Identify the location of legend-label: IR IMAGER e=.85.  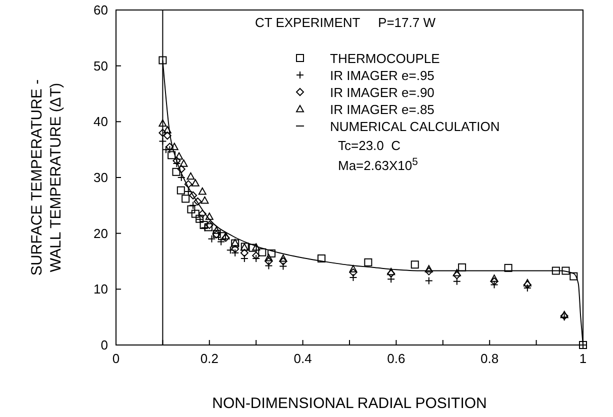
(382, 109).